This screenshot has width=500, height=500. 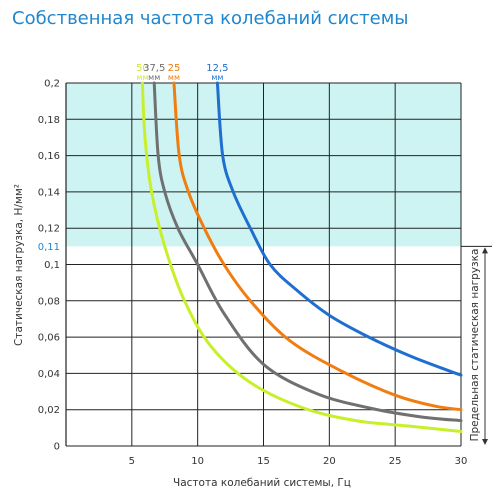 I want to click on series-label: 12,5, so click(x=217, y=68).